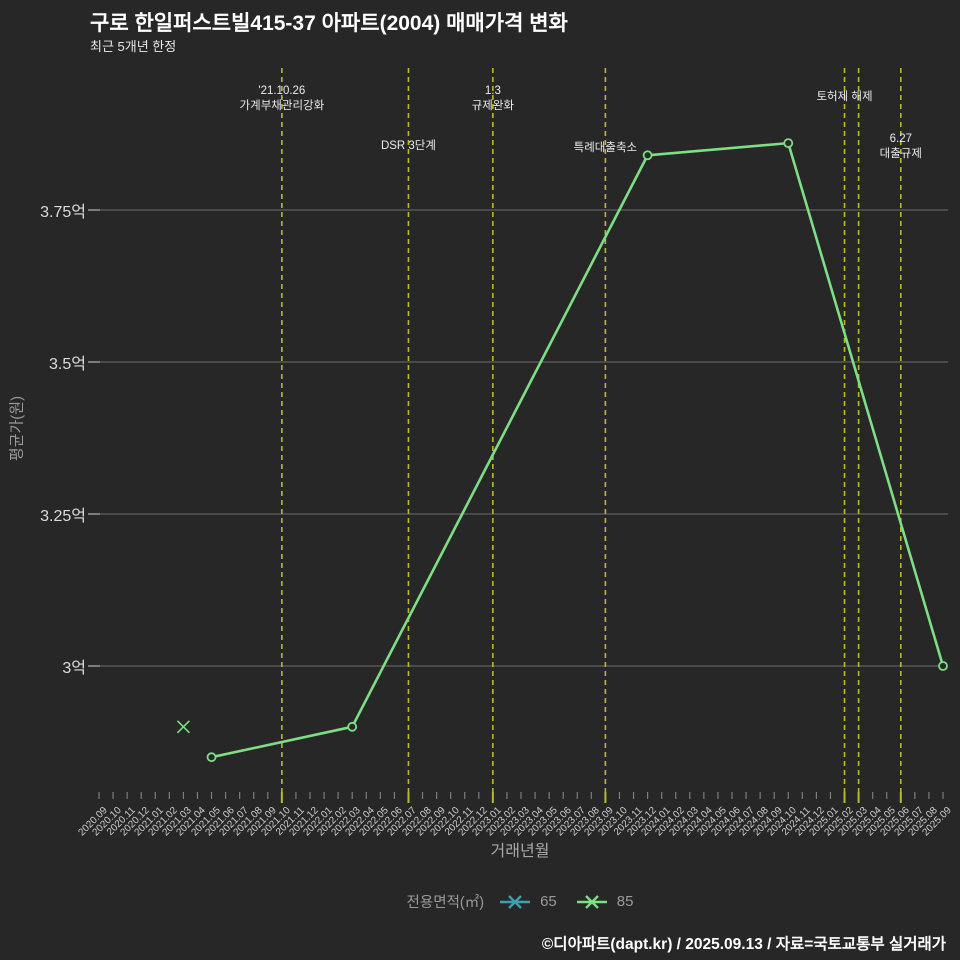 The width and height of the screenshot is (960, 960). What do you see at coordinates (63, 212) in the screenshot?
I see `y-tick-label: 3.75억` at bounding box center [63, 212].